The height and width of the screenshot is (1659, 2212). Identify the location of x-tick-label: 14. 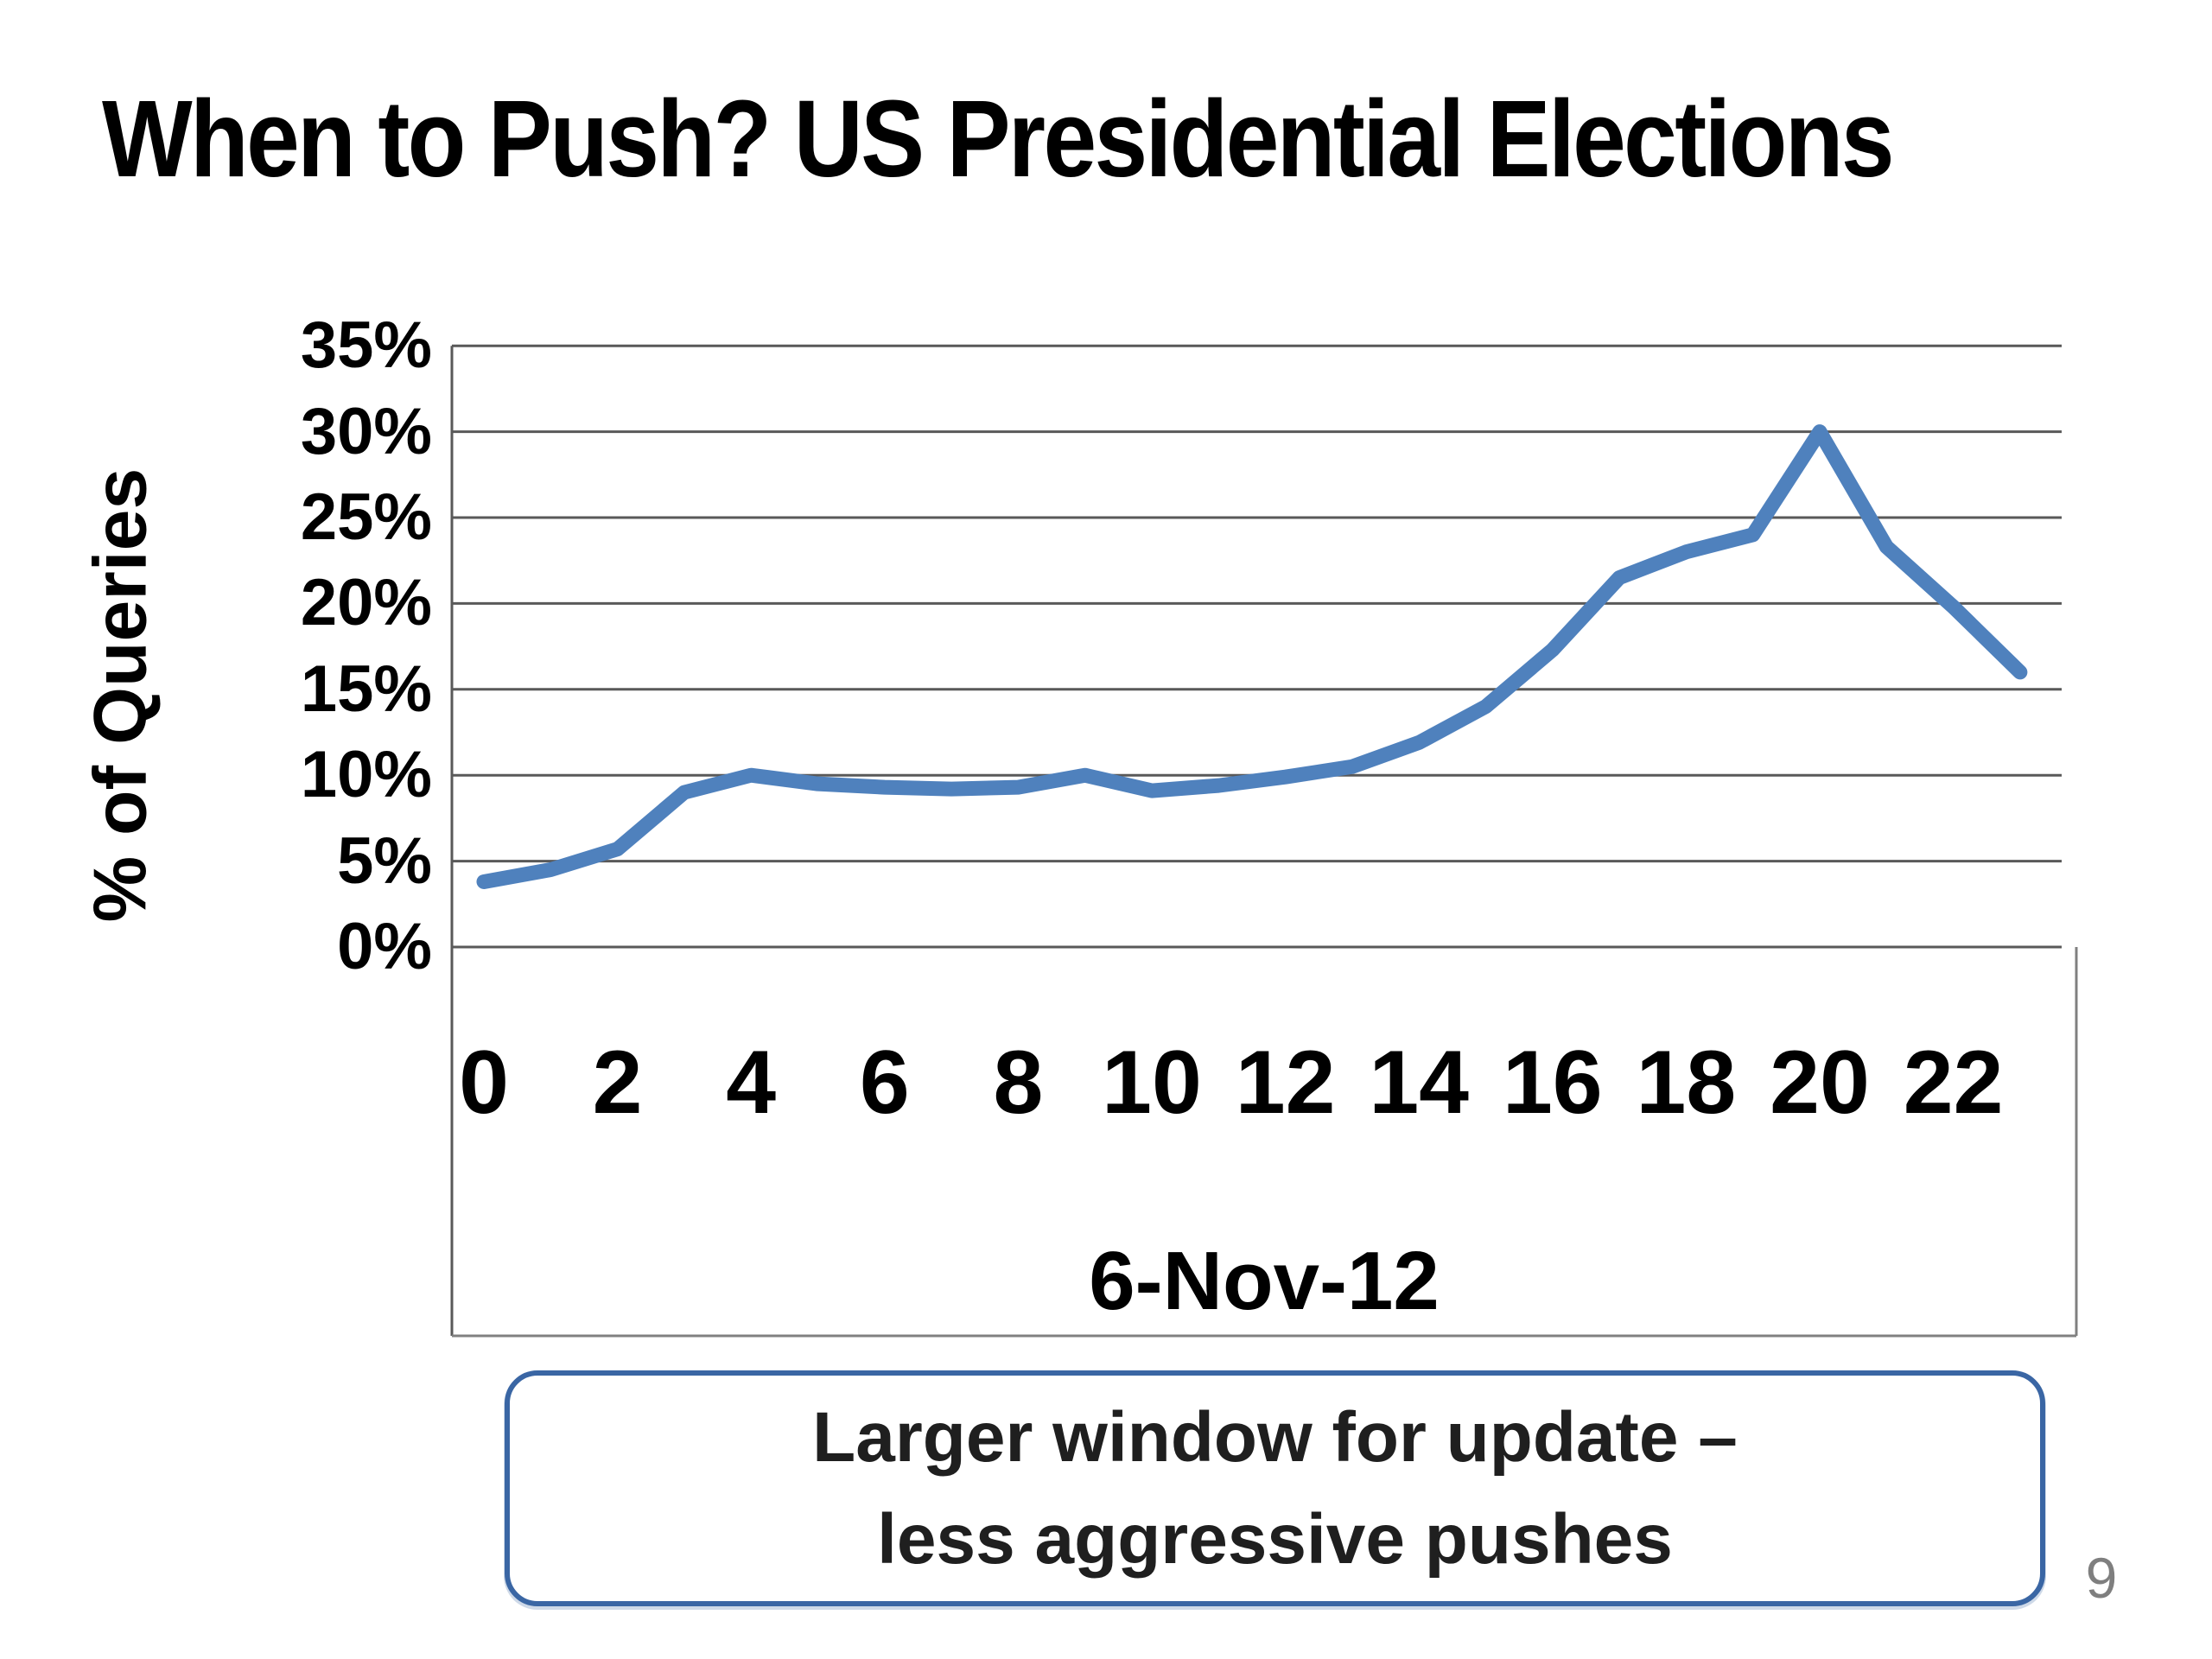
(1419, 1083).